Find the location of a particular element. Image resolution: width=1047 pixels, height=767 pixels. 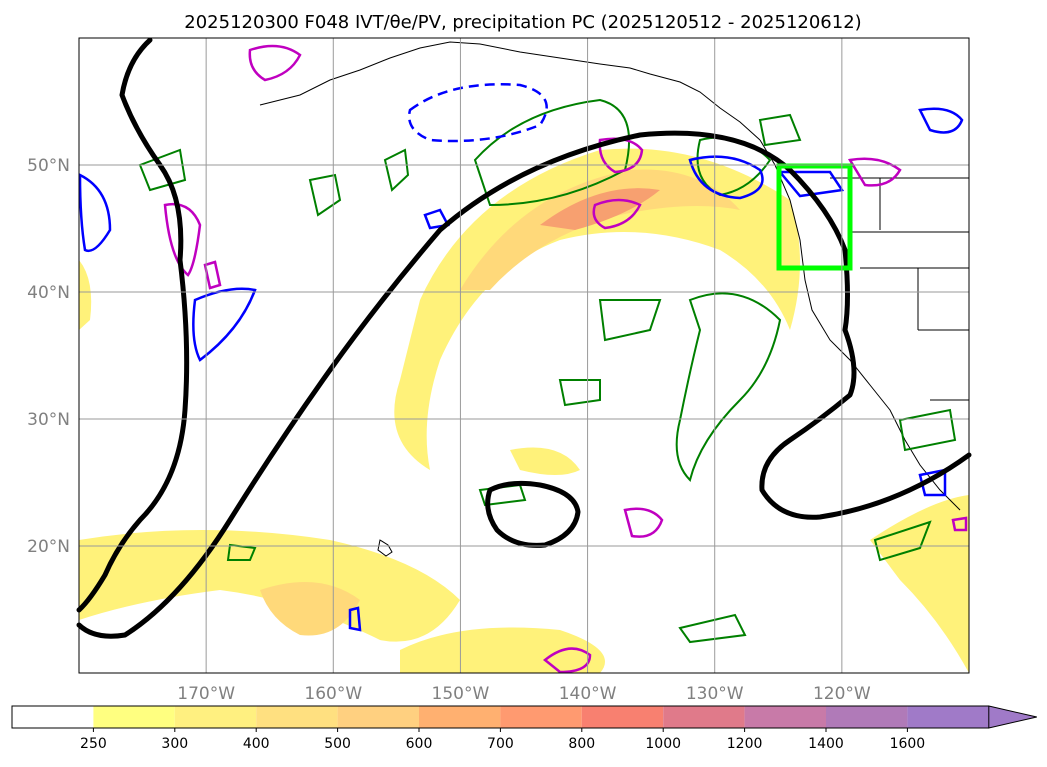

lat-tick-label: 30°N is located at coordinates (48, 420).